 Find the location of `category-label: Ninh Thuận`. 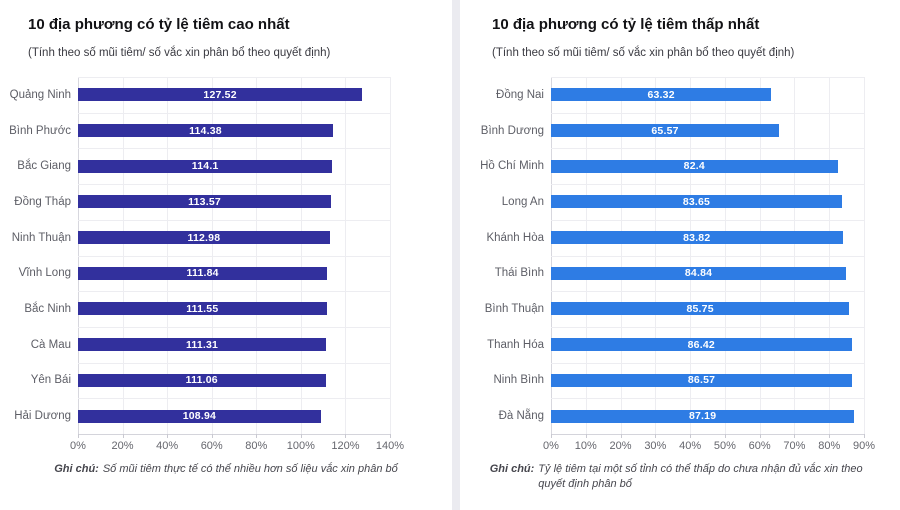

category-label: Ninh Thuận is located at coordinates (41, 237).